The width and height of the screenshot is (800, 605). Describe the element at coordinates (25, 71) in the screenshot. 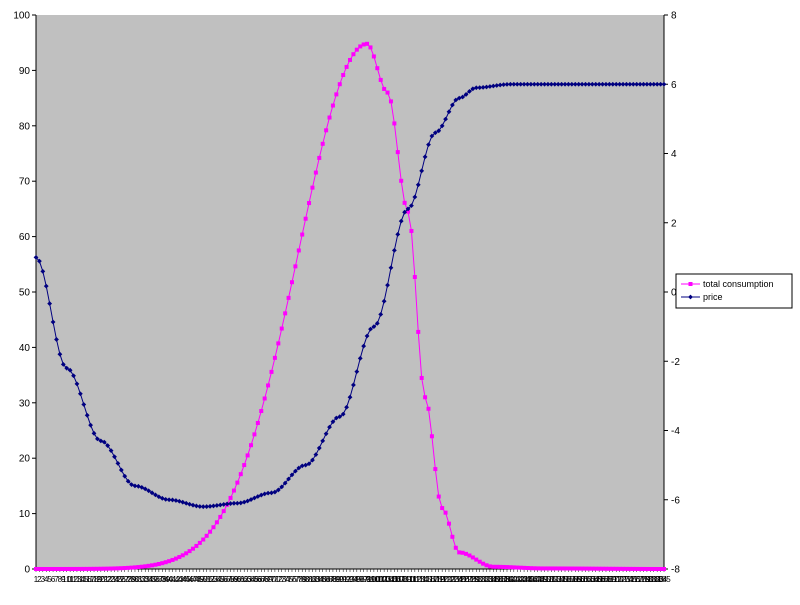

I see `y-left-tick-label: 90` at that location.